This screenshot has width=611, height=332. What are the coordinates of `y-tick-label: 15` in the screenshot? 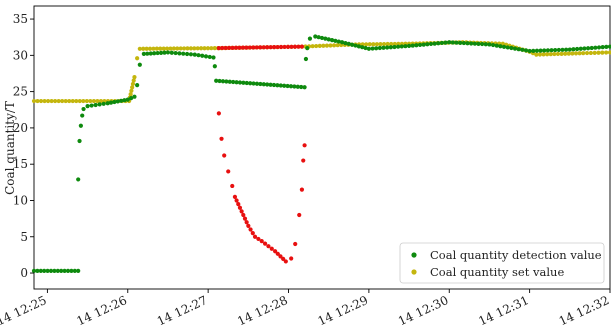 It's located at (20, 164).